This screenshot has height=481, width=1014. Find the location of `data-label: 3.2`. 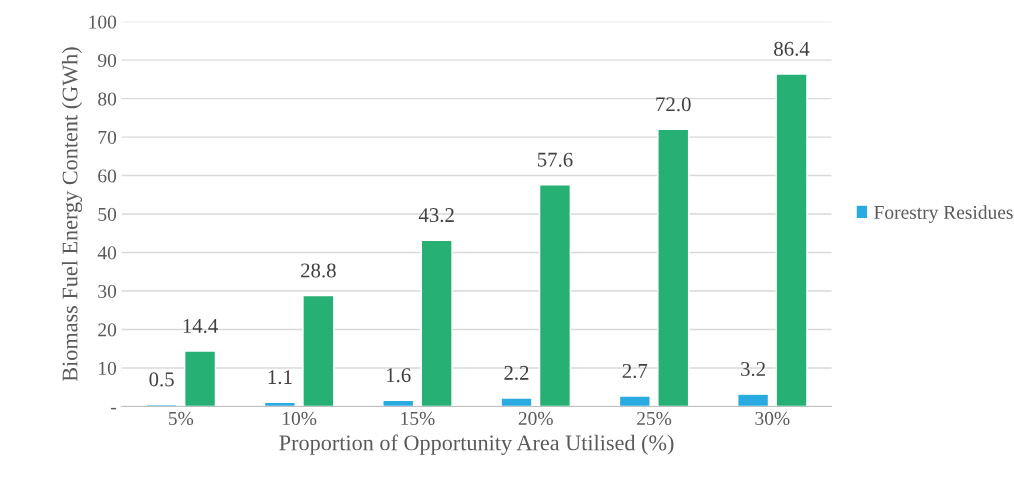

data-label: 3.2 is located at coordinates (753, 369).